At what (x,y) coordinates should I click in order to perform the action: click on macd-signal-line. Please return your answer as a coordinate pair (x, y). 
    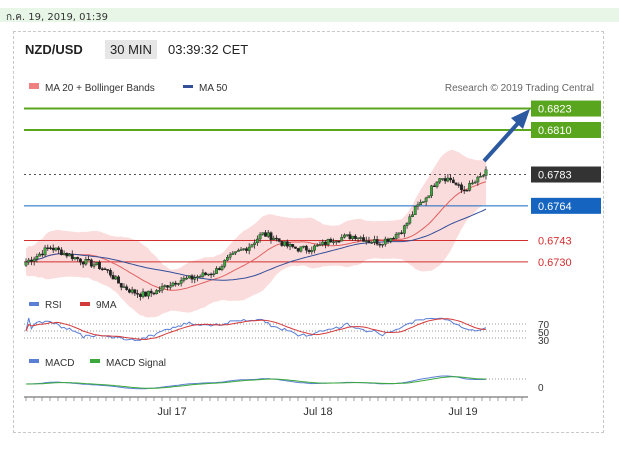
    Looking at the image, I should click on (256, 382).